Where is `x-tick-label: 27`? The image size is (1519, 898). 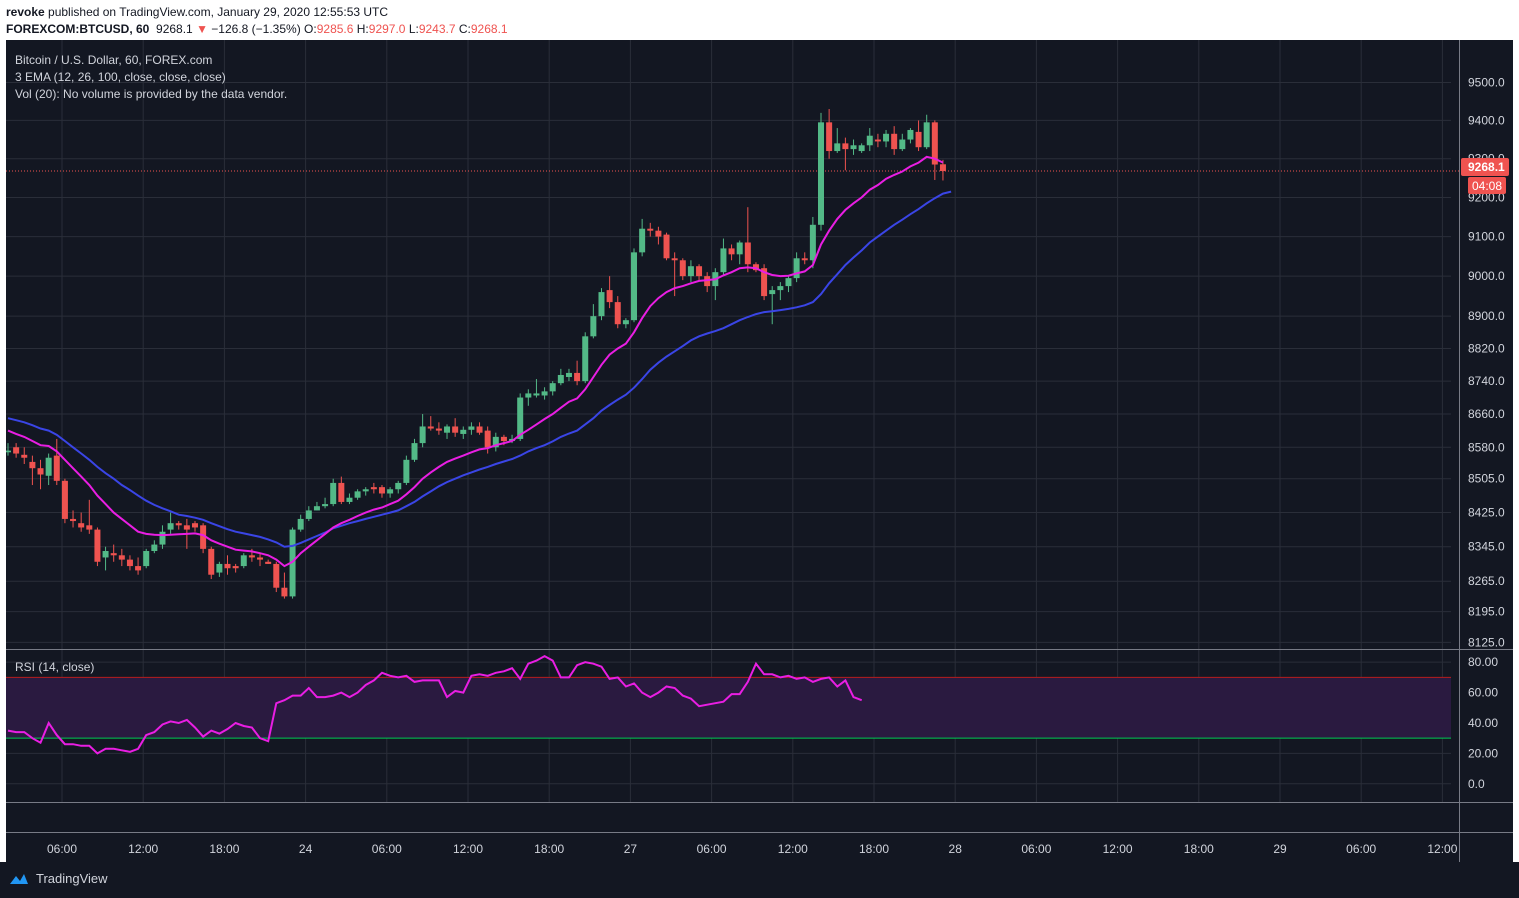
x-tick-label: 27 is located at coordinates (631, 849).